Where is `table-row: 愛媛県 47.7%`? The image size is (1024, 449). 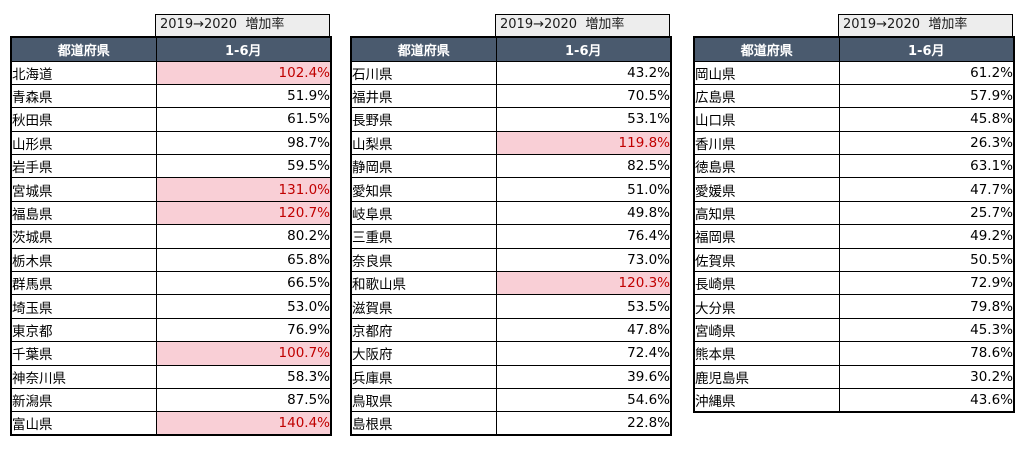
table-row: 愛媛県 47.7% is located at coordinates (854, 189).